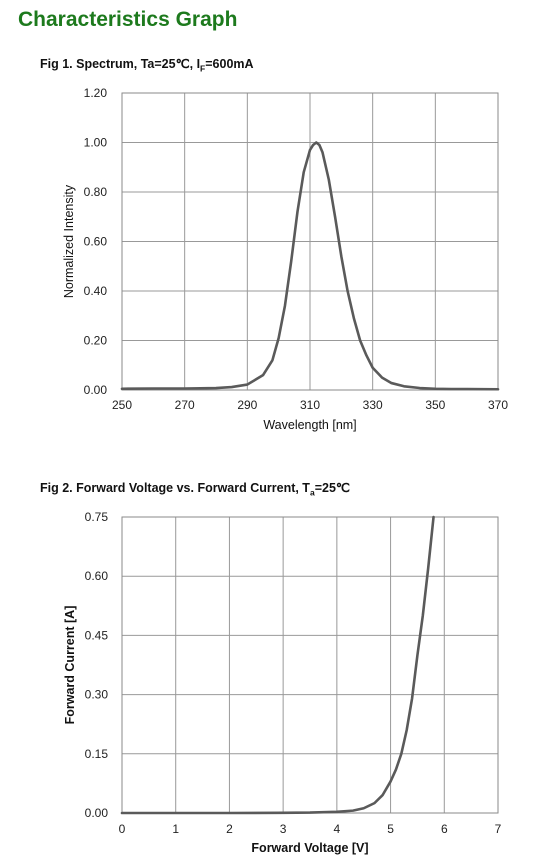  Describe the element at coordinates (108, 64) in the screenshot. I see `fig1-title-main: Fig 1. Spectrum, Ta=25` at that location.